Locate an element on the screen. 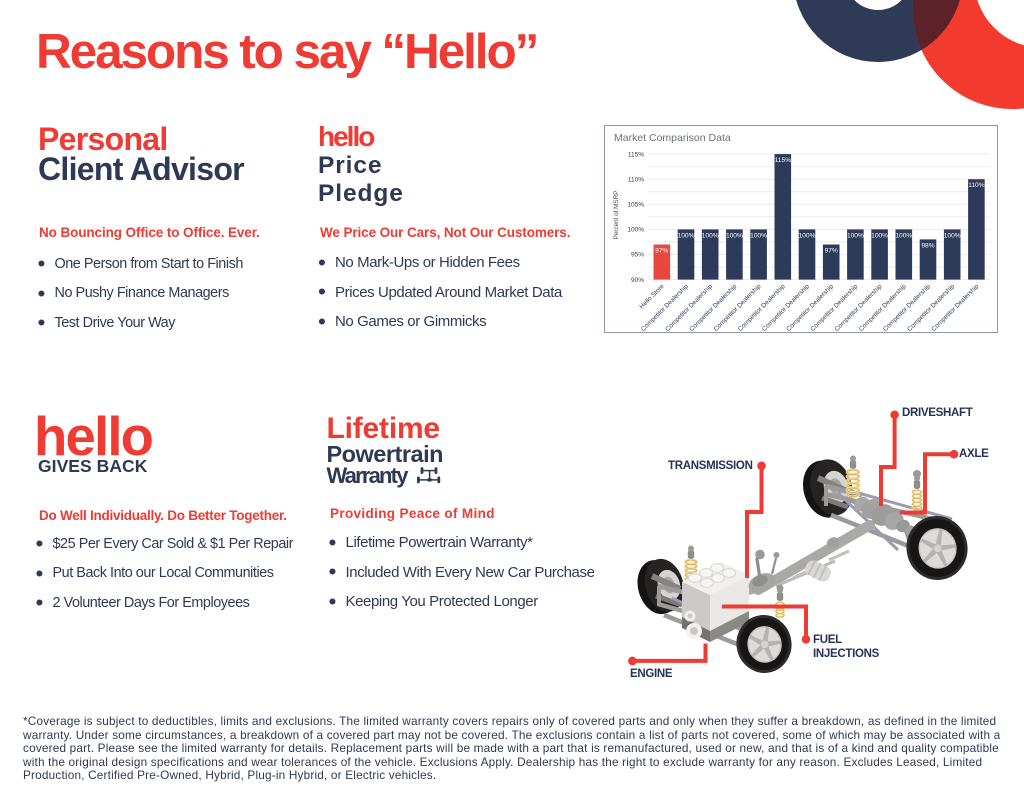 This screenshot has width=1024, height=804. svg-text: Market Comparison Data is located at coordinates (672, 138).